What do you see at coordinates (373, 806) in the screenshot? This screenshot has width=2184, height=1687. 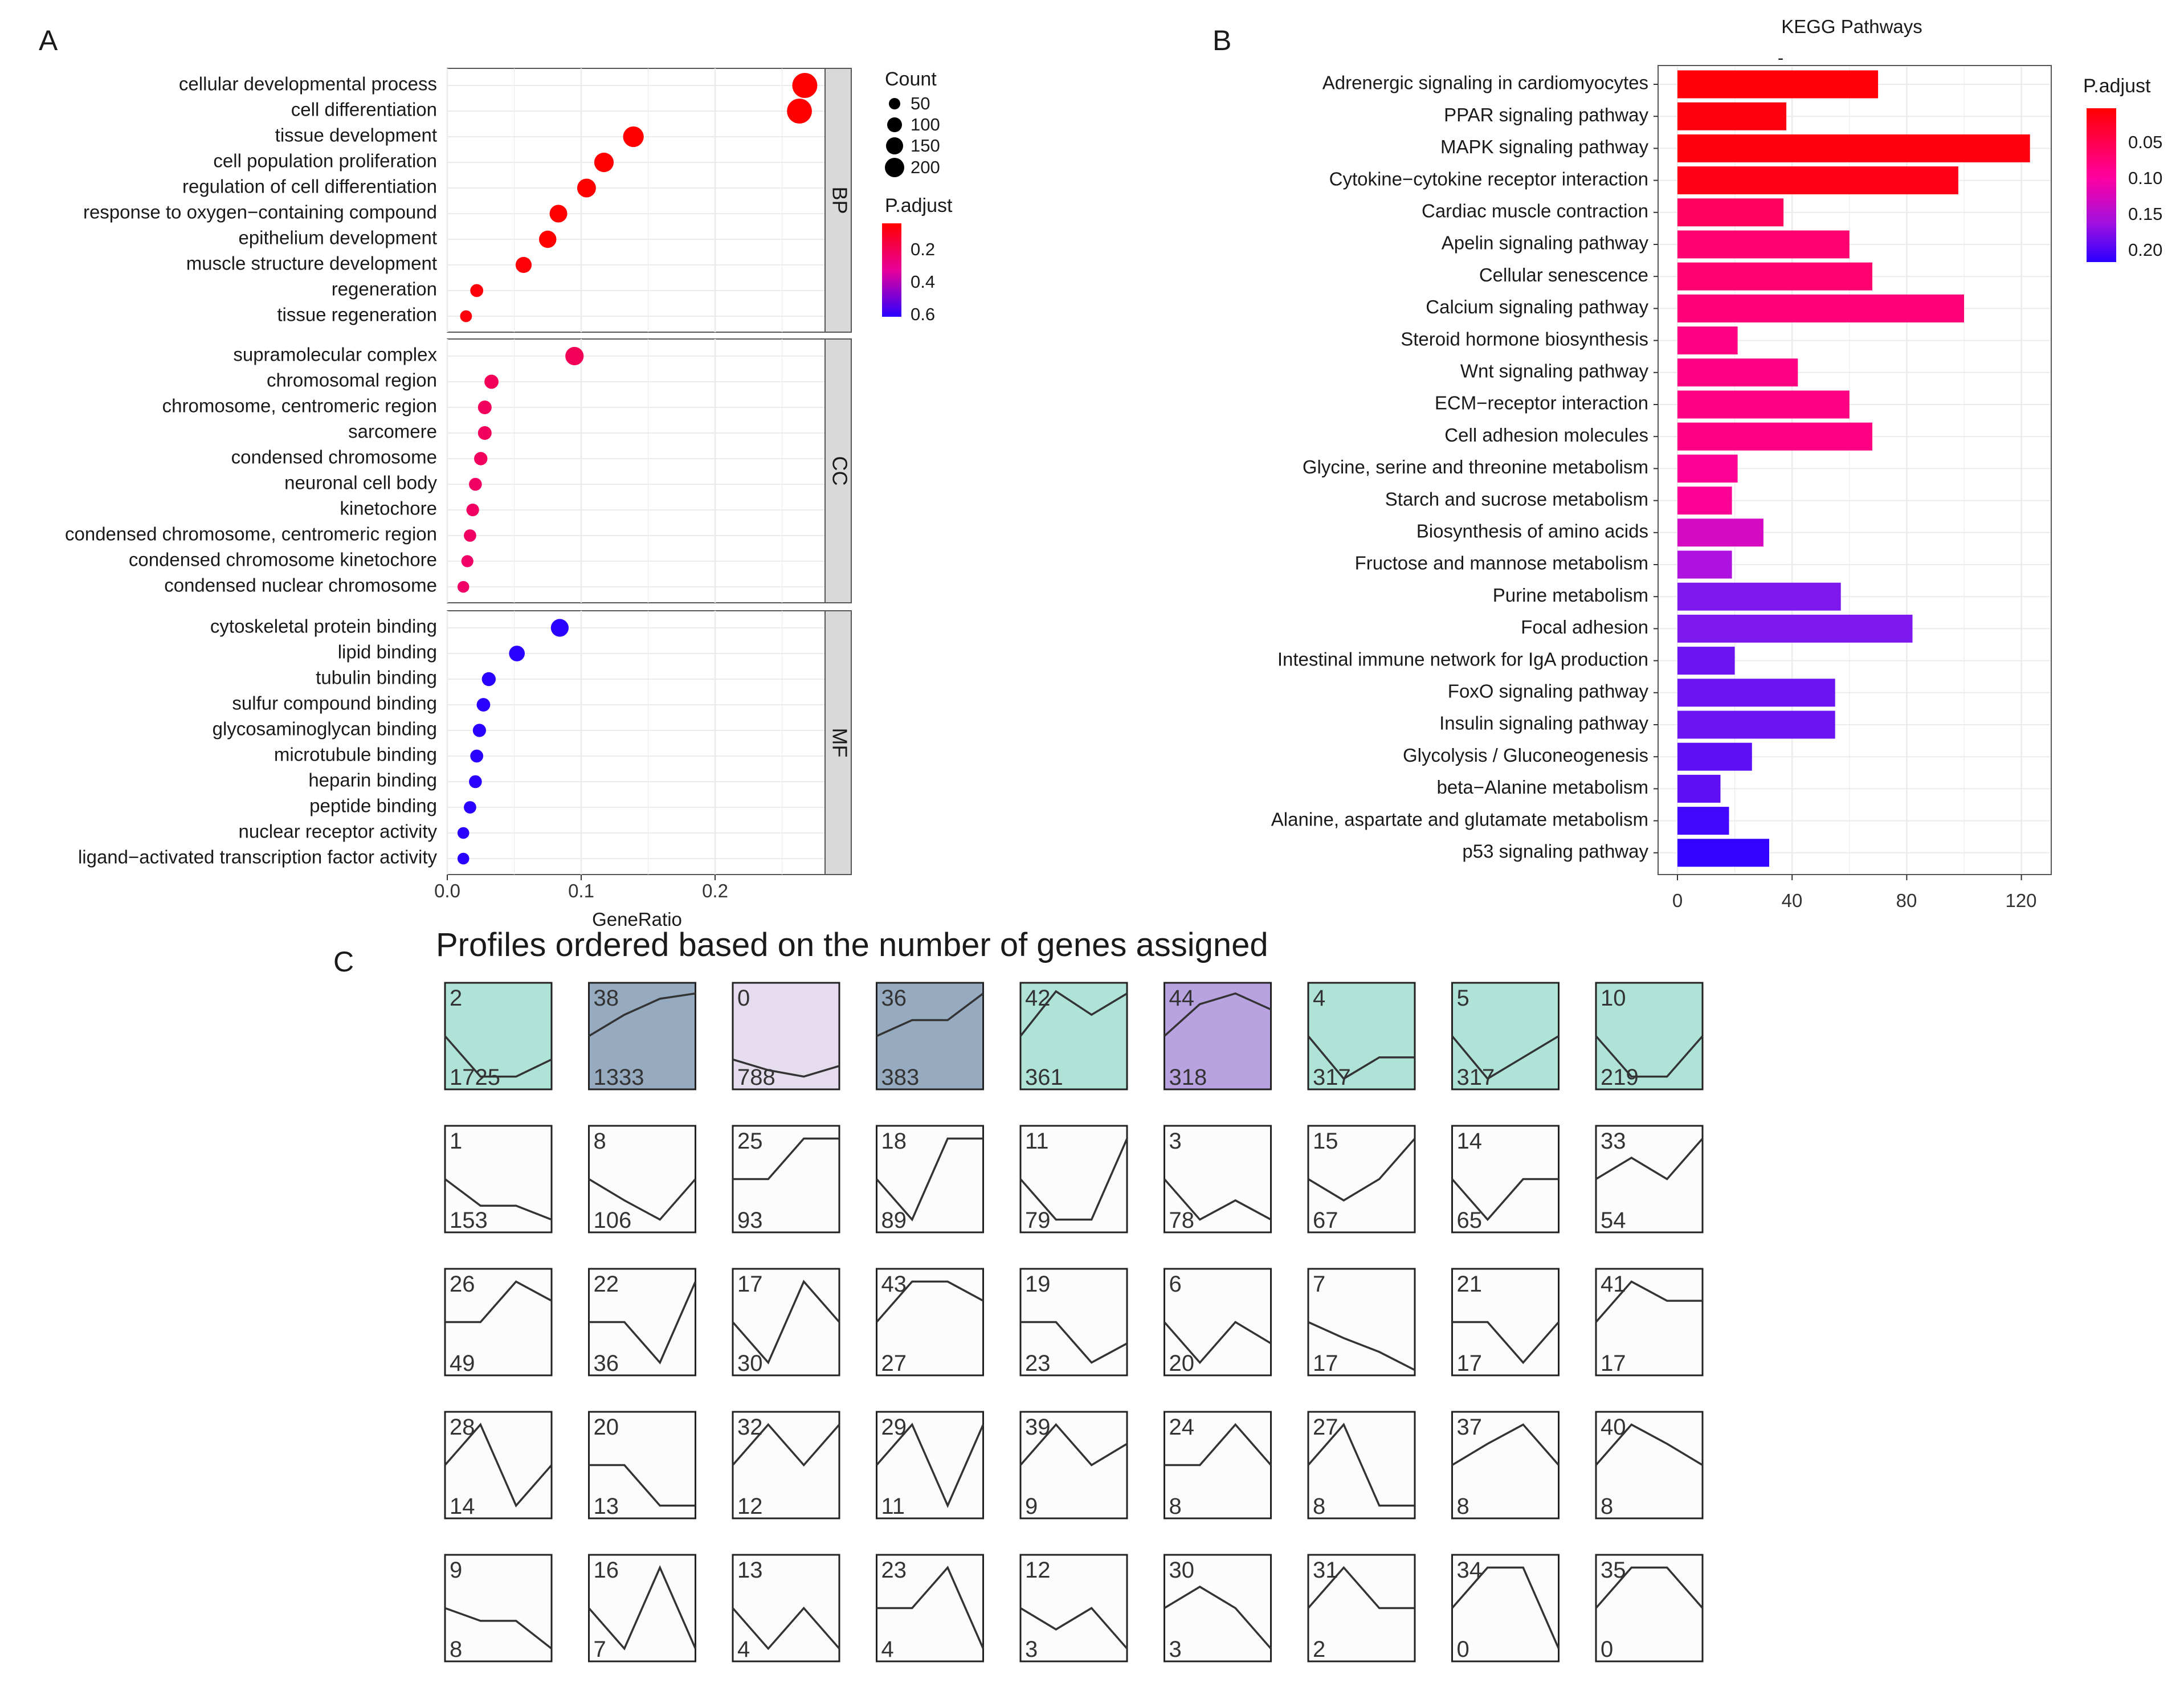 I see `go-term-label: peptide binding` at bounding box center [373, 806].